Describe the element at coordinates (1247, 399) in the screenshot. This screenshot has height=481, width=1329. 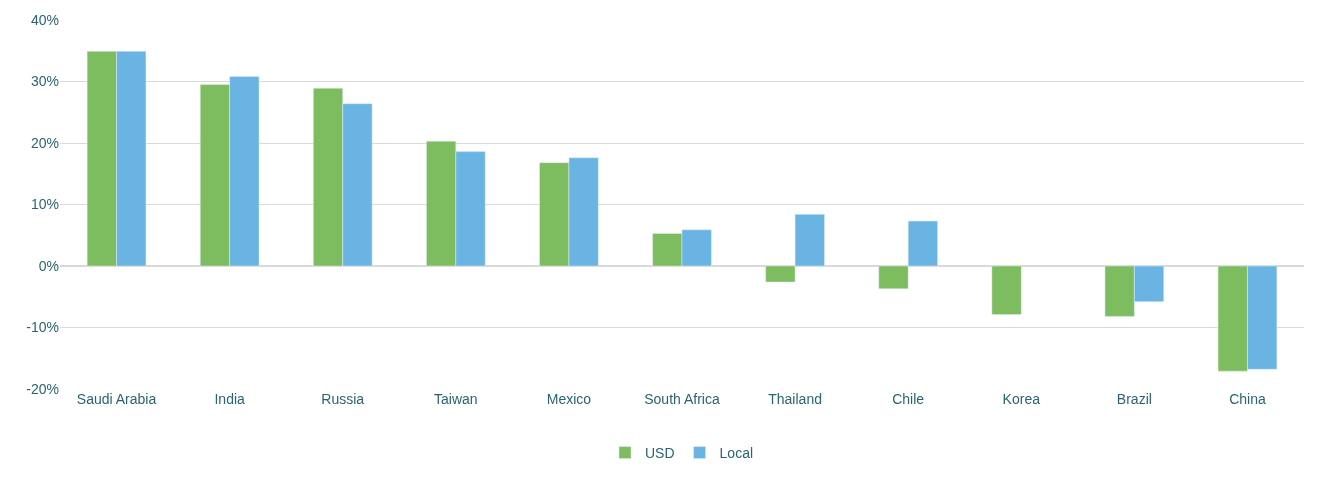
I see `x-tick-label: China` at that location.